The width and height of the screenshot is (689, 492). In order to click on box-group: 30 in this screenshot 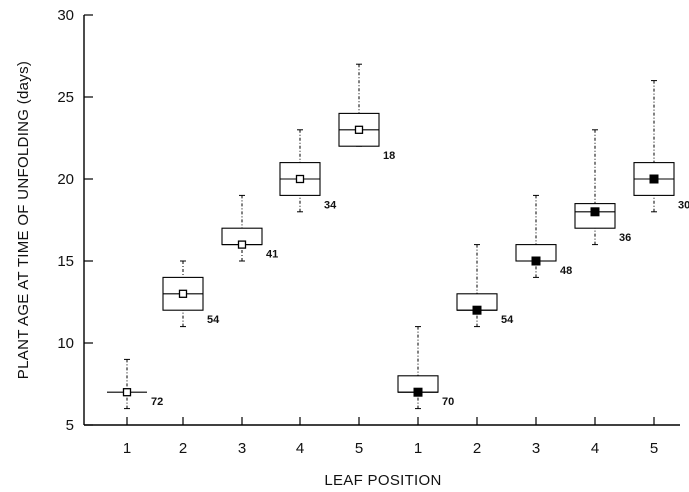, I will do `click(661, 146)`.